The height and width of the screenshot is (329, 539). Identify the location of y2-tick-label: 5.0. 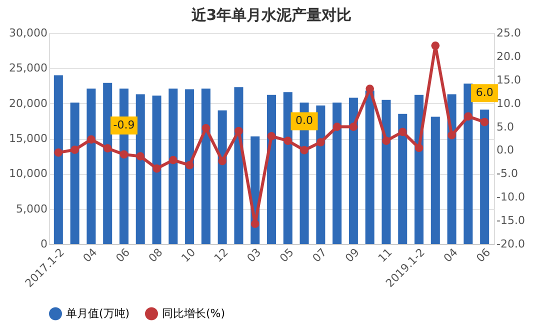
(505, 127).